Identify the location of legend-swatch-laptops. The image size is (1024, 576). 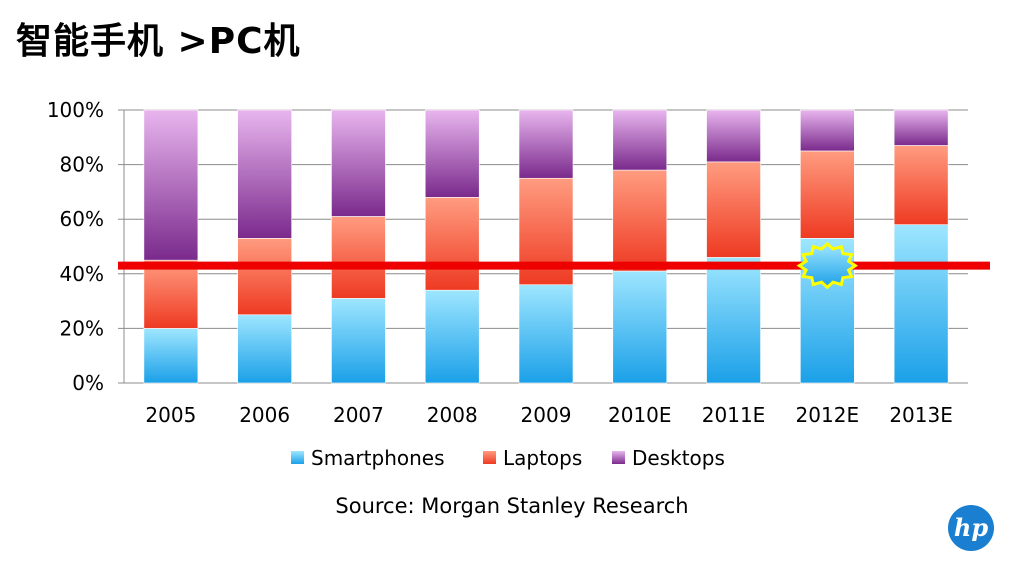
(489, 457).